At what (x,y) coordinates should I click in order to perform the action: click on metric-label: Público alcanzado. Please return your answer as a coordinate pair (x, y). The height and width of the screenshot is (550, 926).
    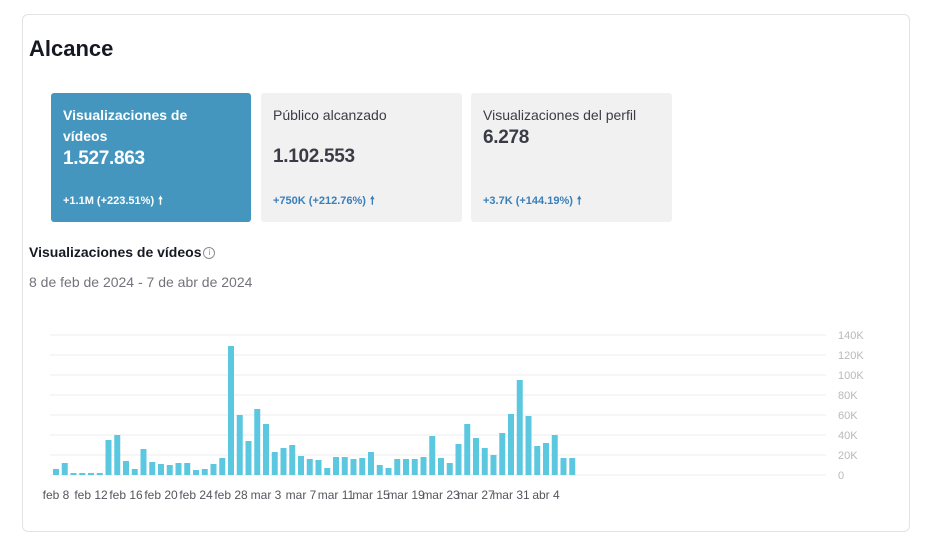
    Looking at the image, I should click on (330, 115).